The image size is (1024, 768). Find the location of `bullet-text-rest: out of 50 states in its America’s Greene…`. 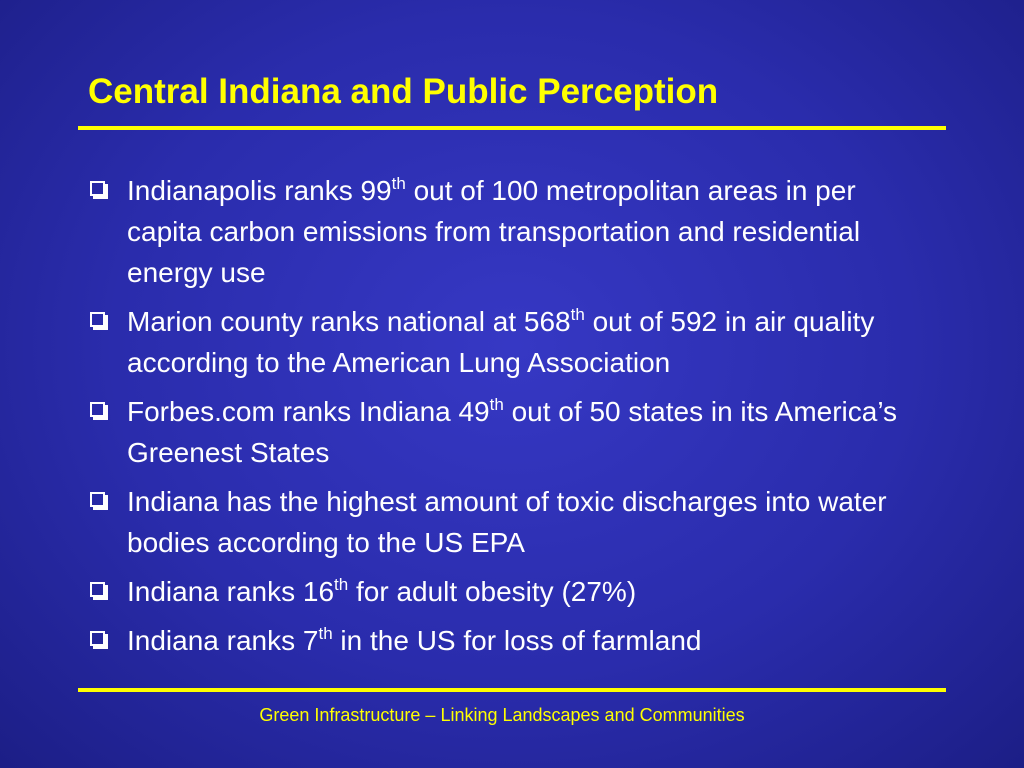

bullet-text-rest: out of 50 states in its America’s Greene… is located at coordinates (512, 432).